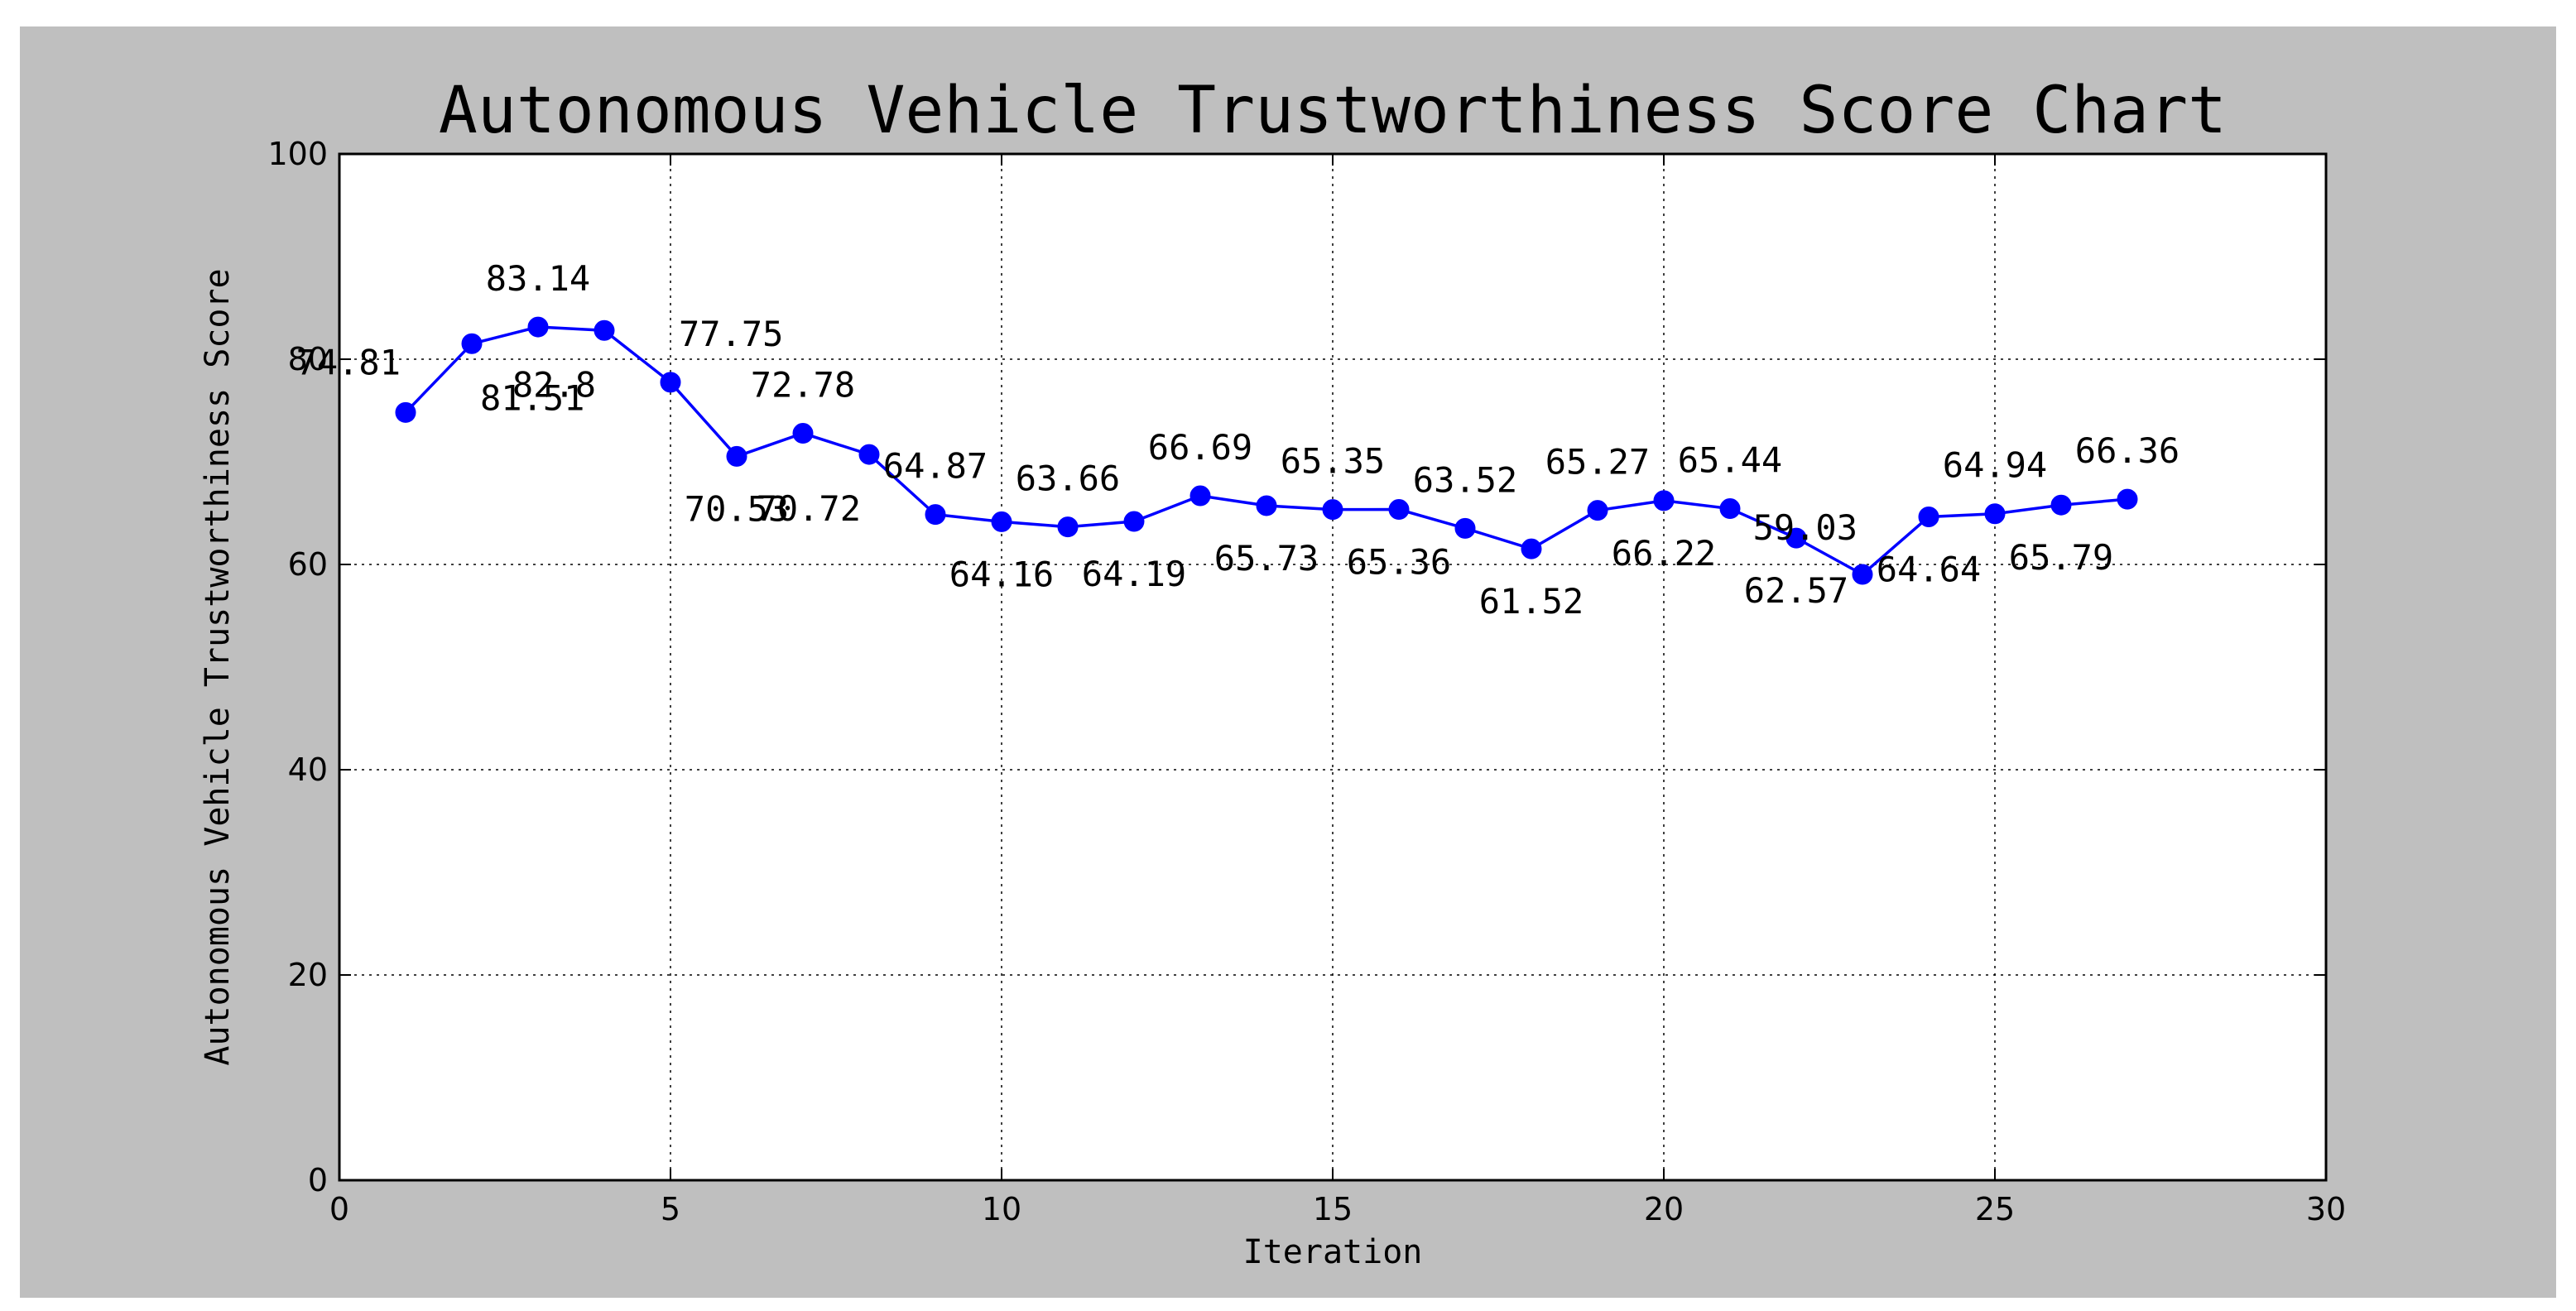  What do you see at coordinates (339, 1209) in the screenshot?
I see `x-tick-label: 0` at bounding box center [339, 1209].